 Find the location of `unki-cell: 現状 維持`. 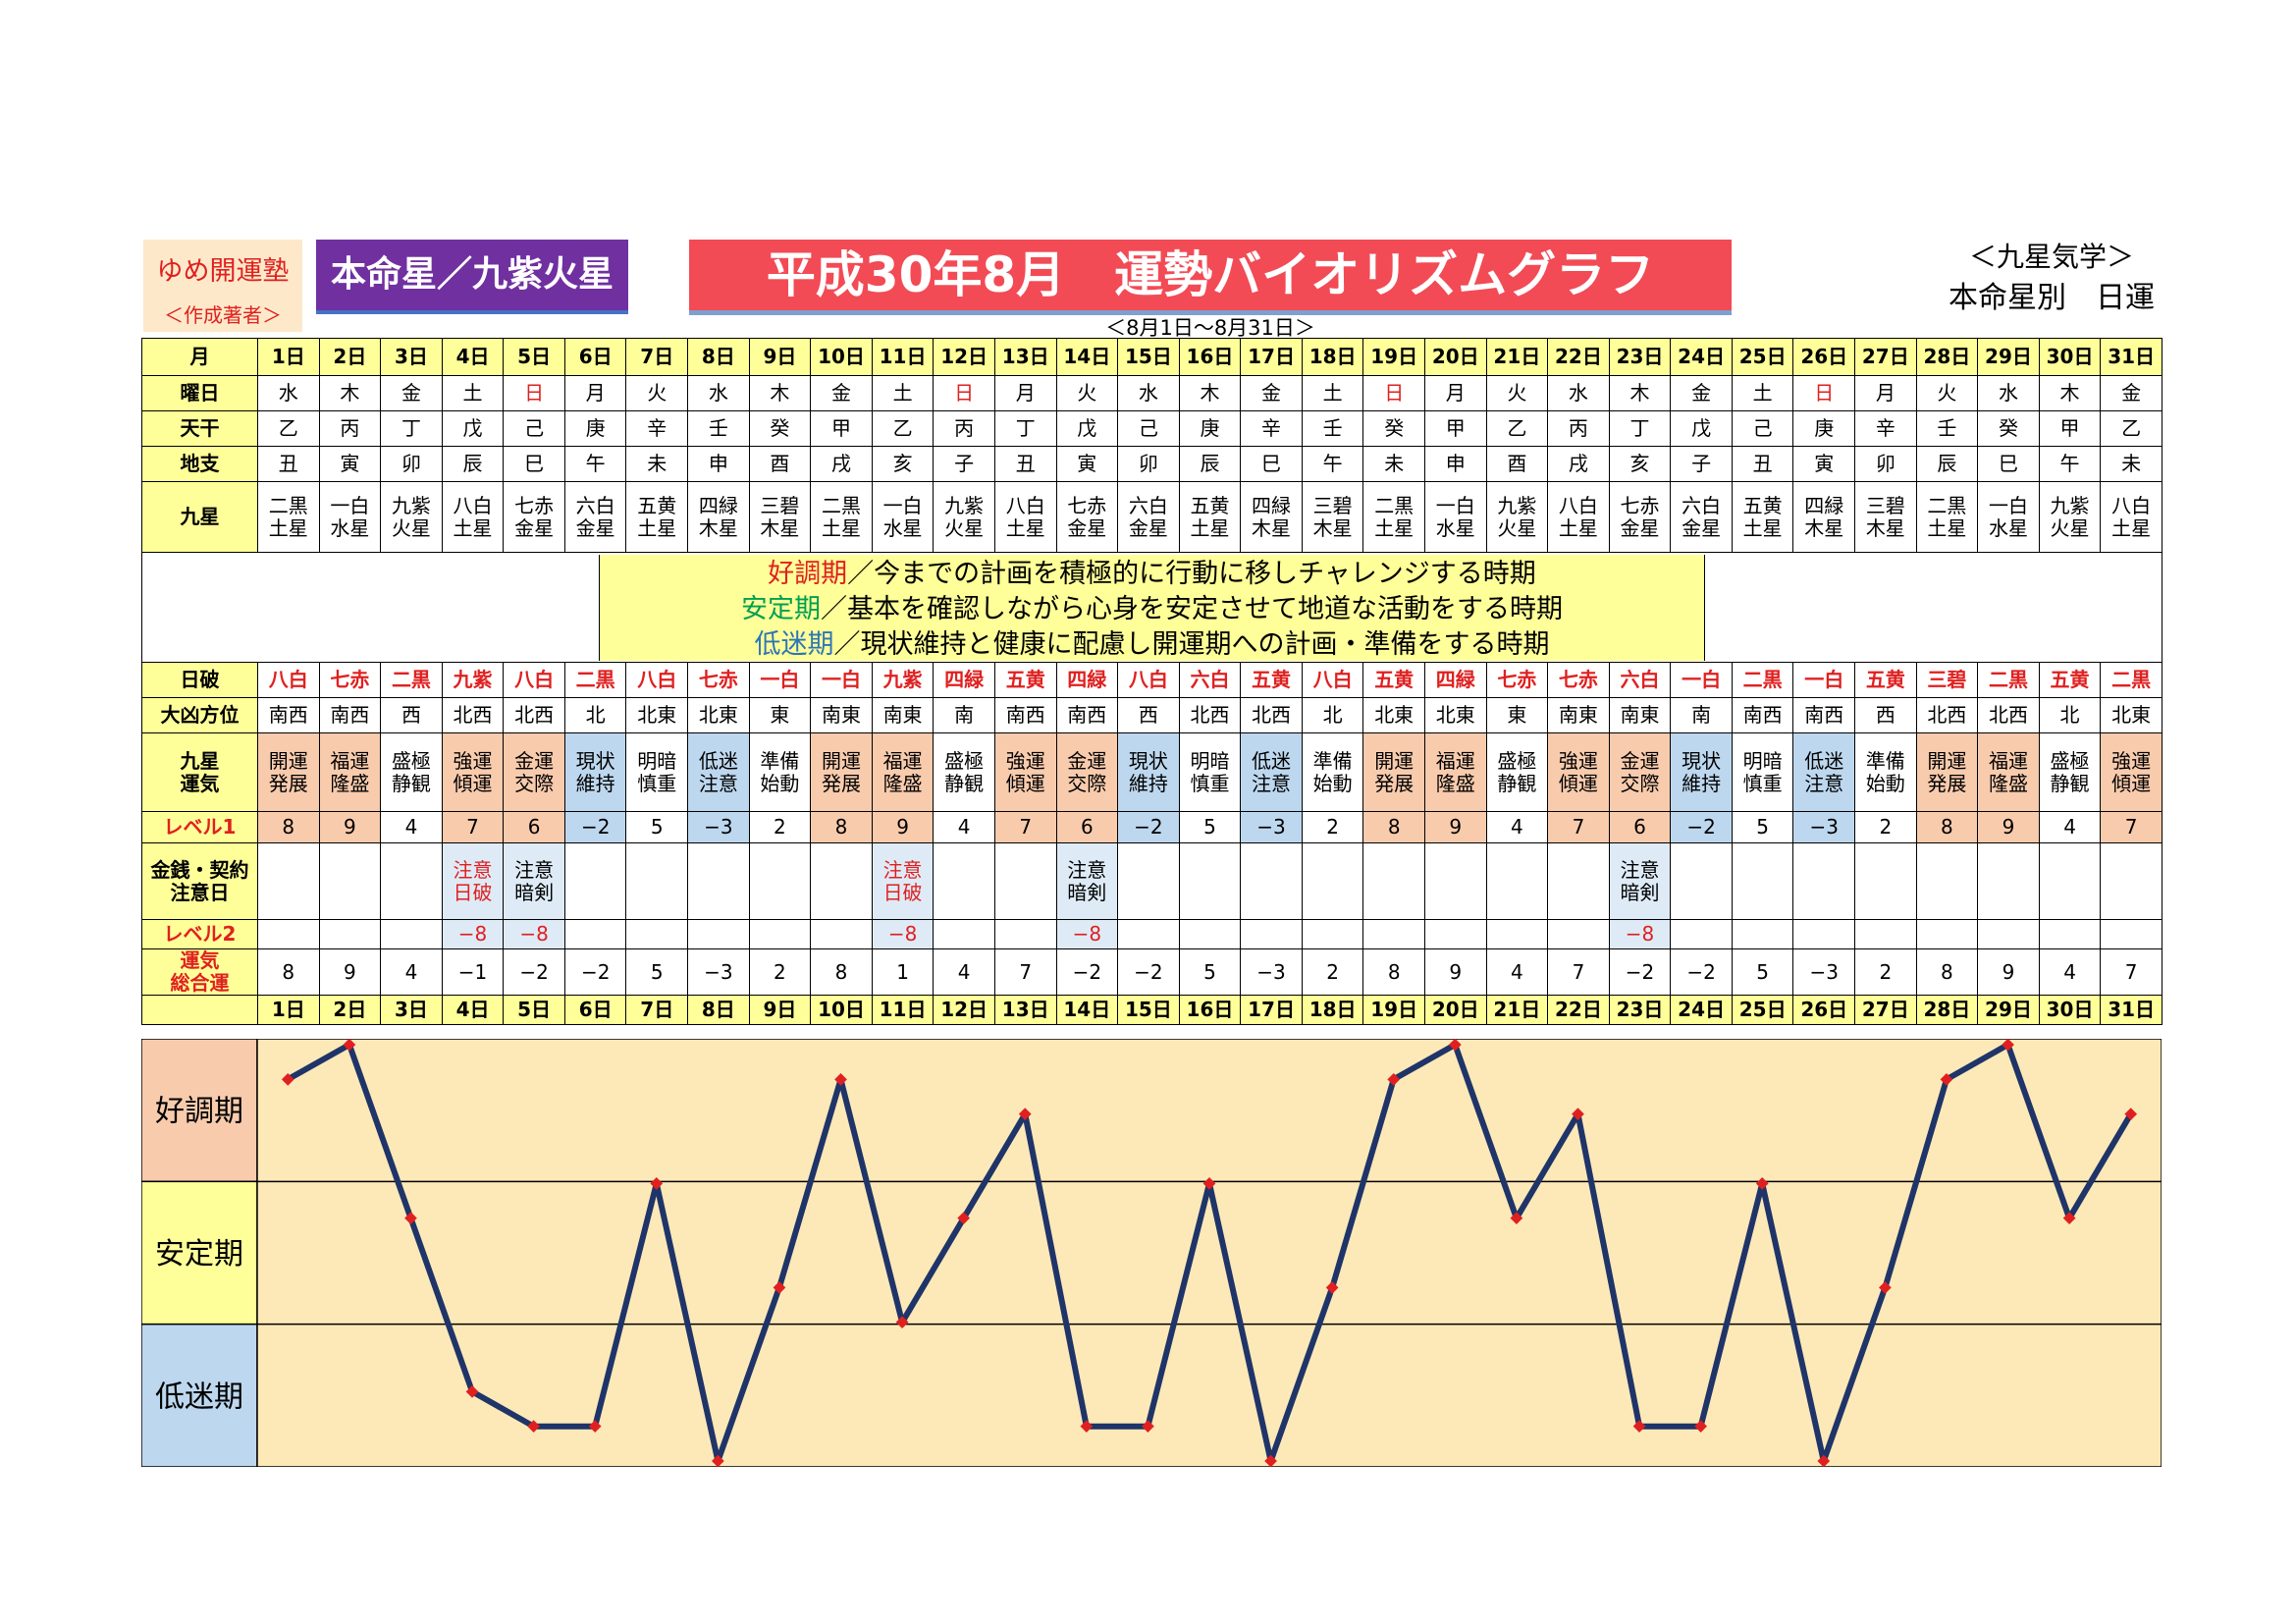

unki-cell: 現状 維持 is located at coordinates (595, 772).